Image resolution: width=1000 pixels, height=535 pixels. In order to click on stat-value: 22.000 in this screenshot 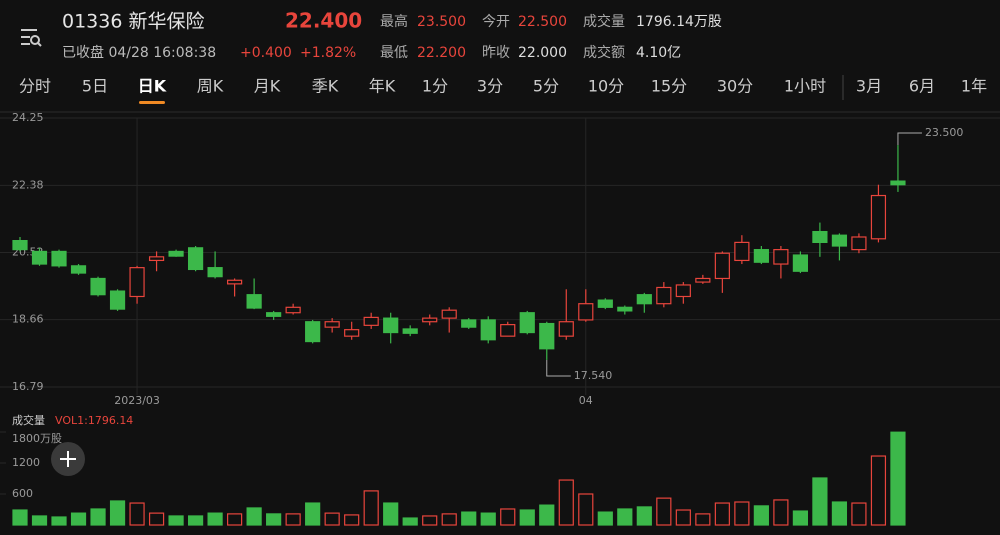, I will do `click(542, 53)`.